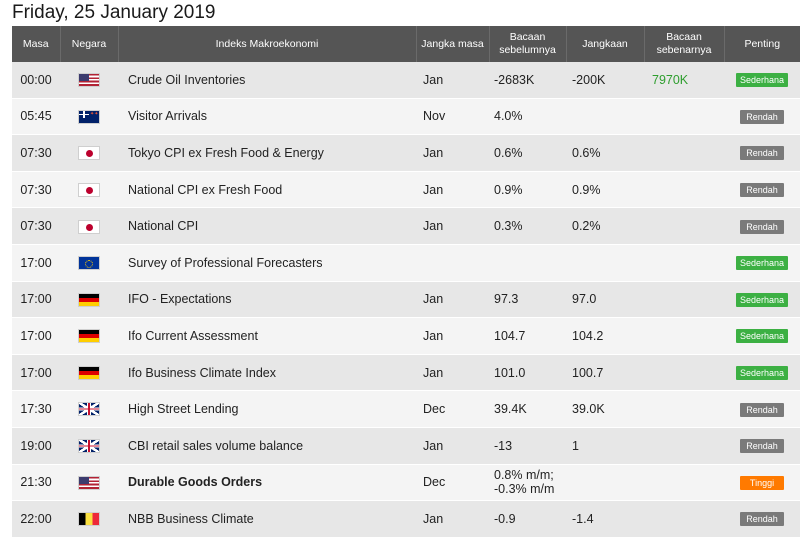 The width and height of the screenshot is (800, 548). Describe the element at coordinates (452, 263) in the screenshot. I see `event-period` at that location.